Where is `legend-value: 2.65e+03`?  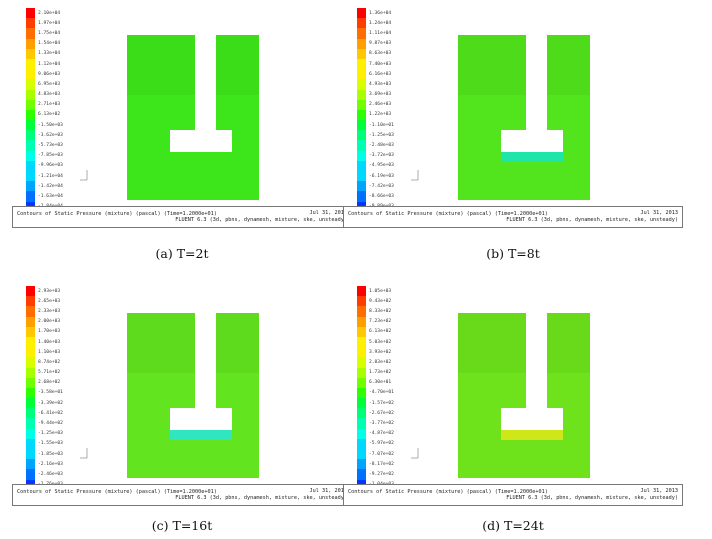 legend-value: 2.65e+03 is located at coordinates (49, 301).